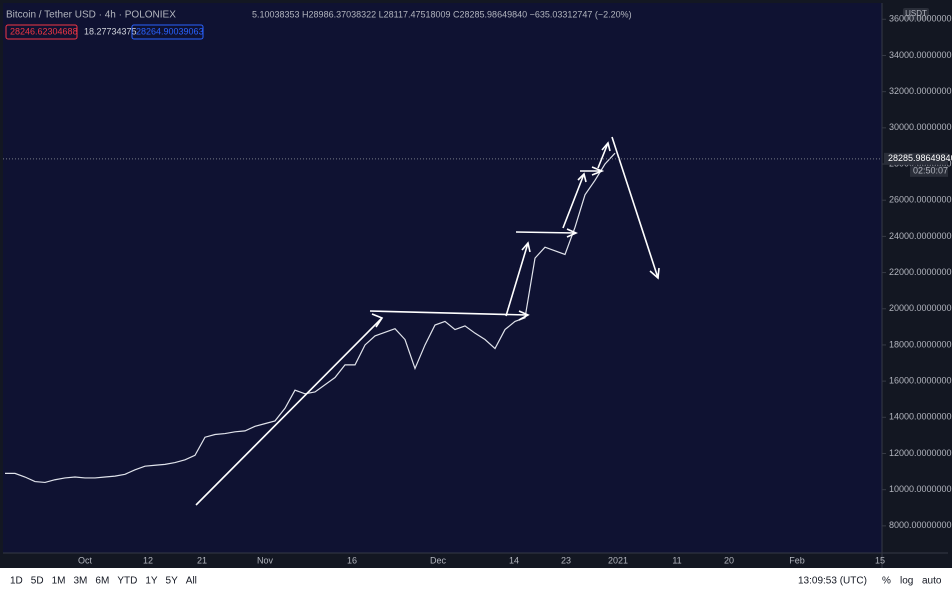  Describe the element at coordinates (91, 15) in the screenshot. I see `symbol: Bitcoin / Tether USD · 4h · POLONIEX` at that location.